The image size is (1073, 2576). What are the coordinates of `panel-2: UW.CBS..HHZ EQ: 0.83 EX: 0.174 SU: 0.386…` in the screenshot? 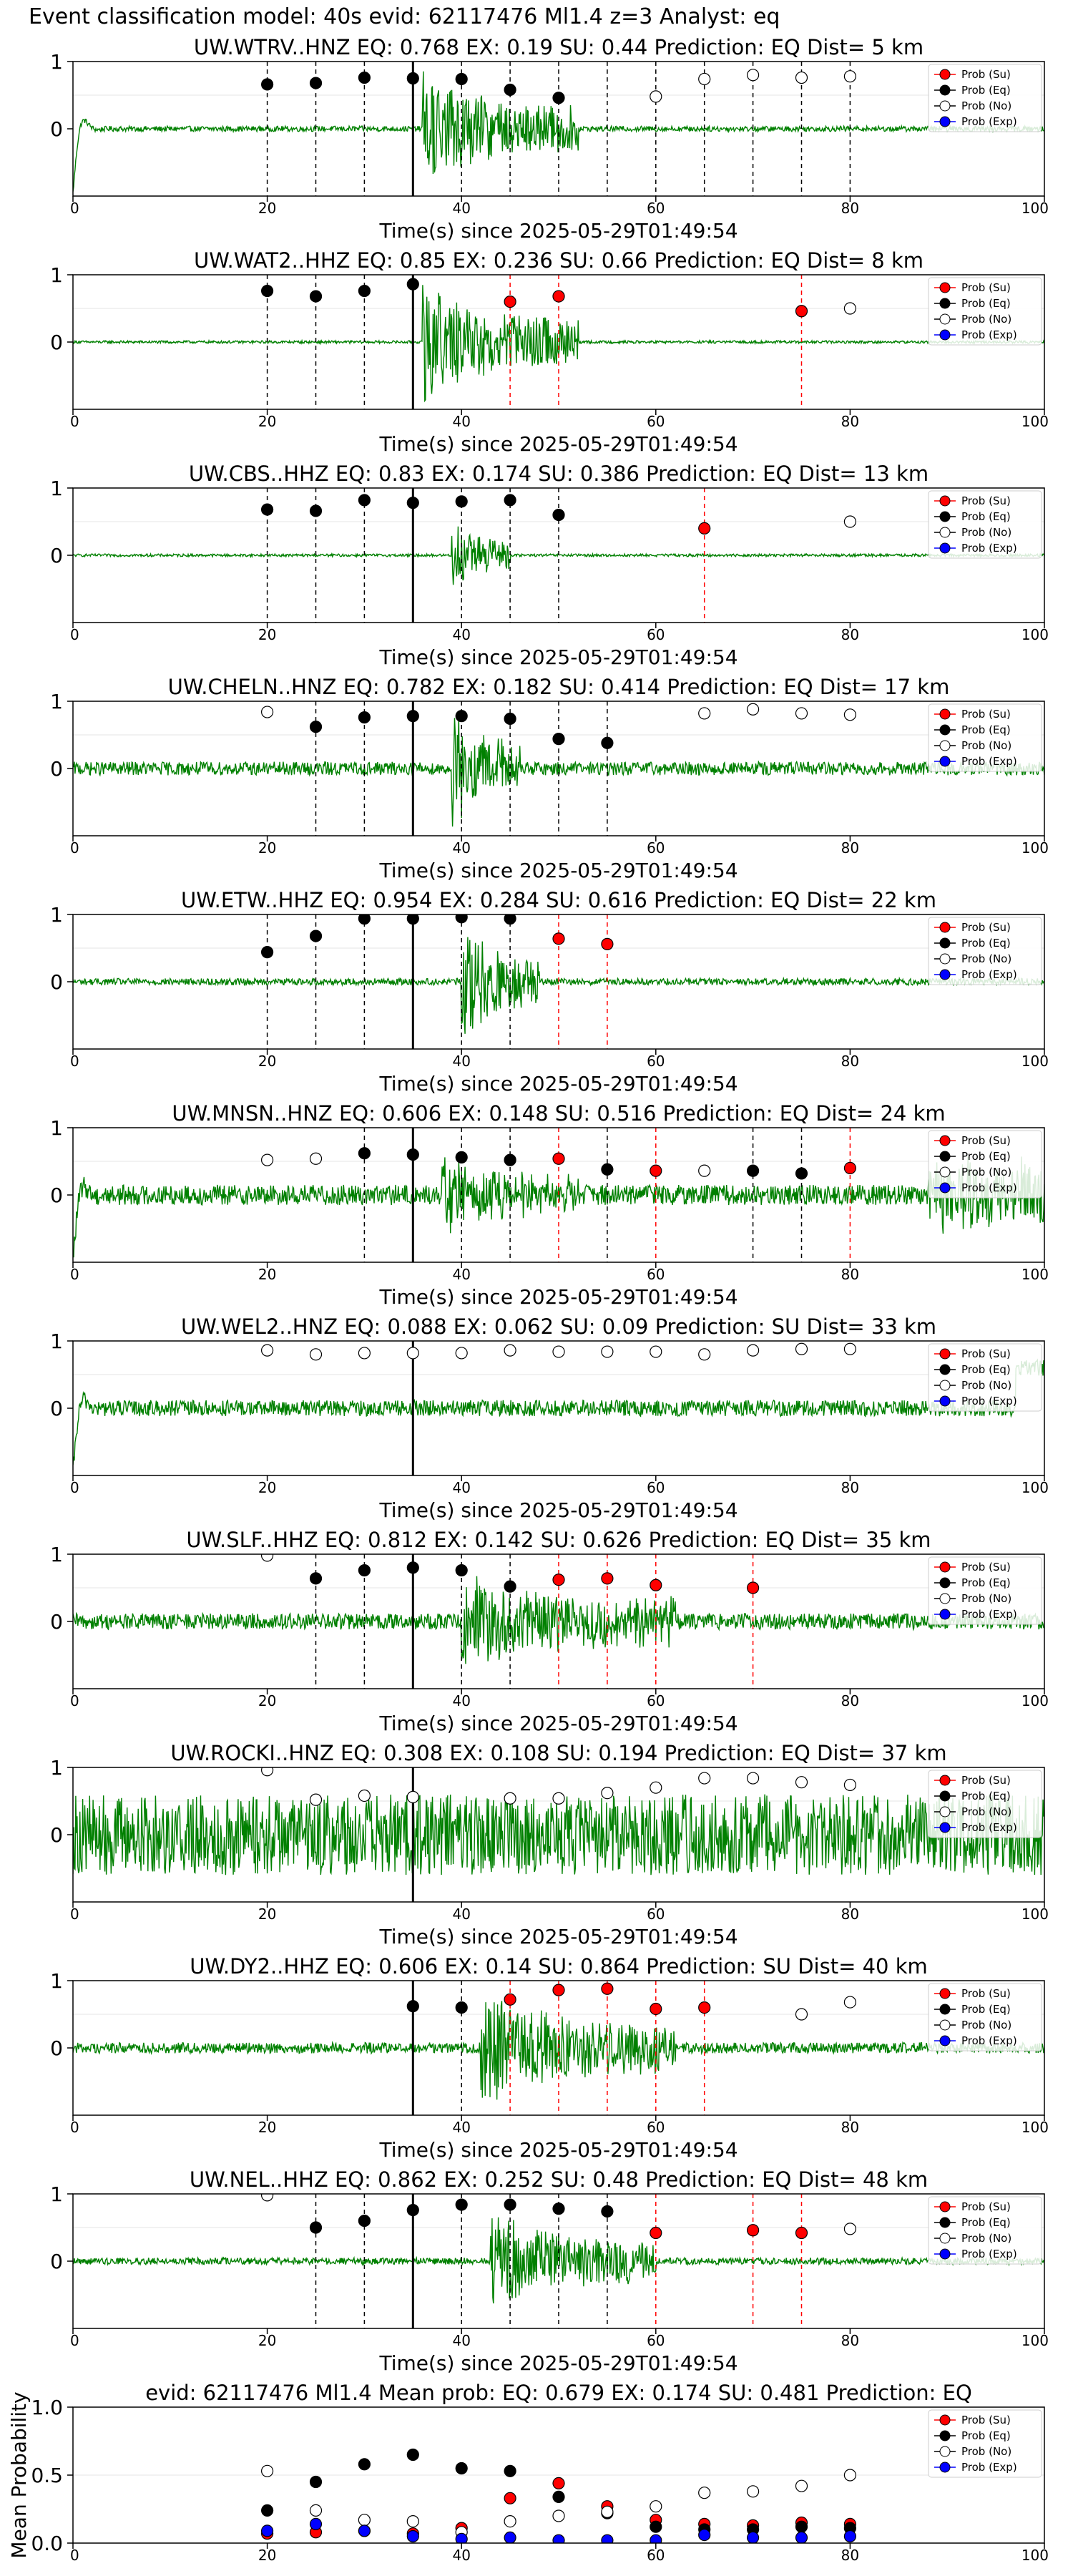 It's located at (549, 565).